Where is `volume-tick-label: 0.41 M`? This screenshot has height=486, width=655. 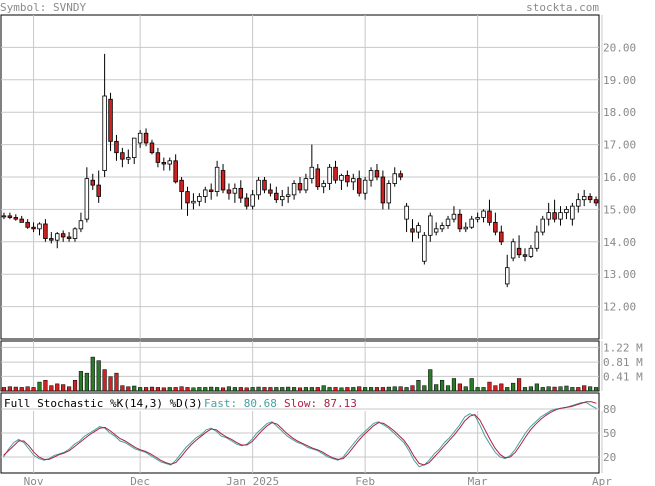 volume-tick-label: 0.41 M is located at coordinates (623, 376).